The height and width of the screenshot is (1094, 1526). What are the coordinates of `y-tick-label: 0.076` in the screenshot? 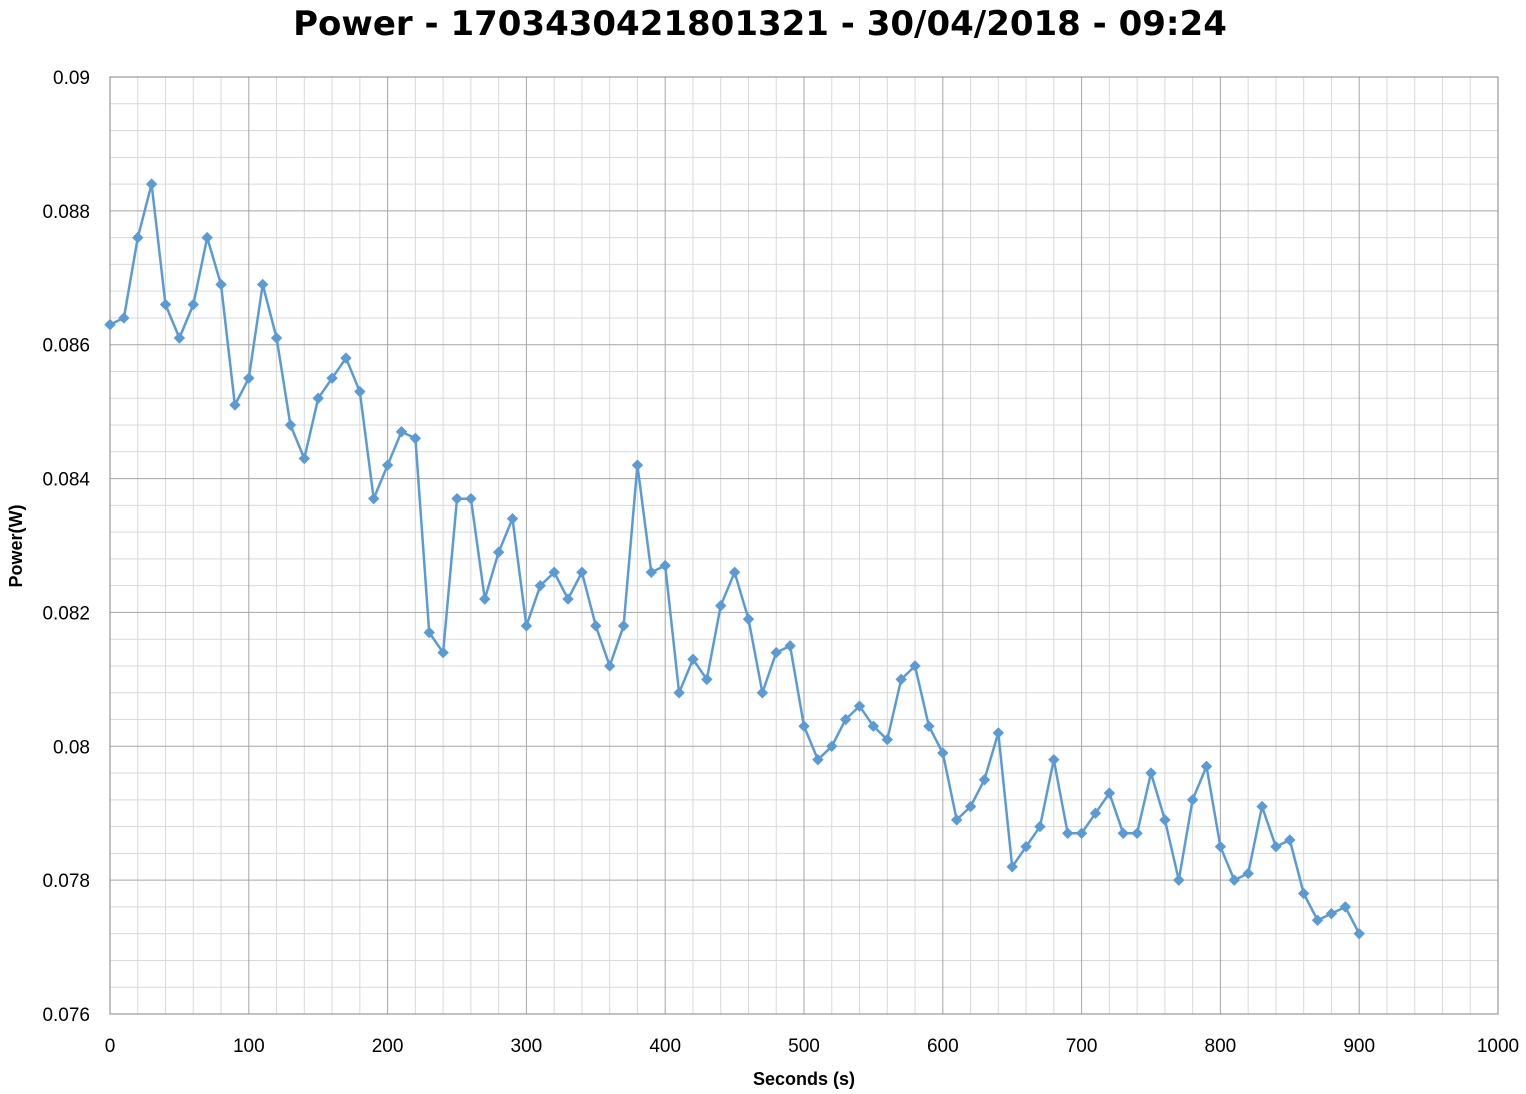 It's located at (66, 1015).